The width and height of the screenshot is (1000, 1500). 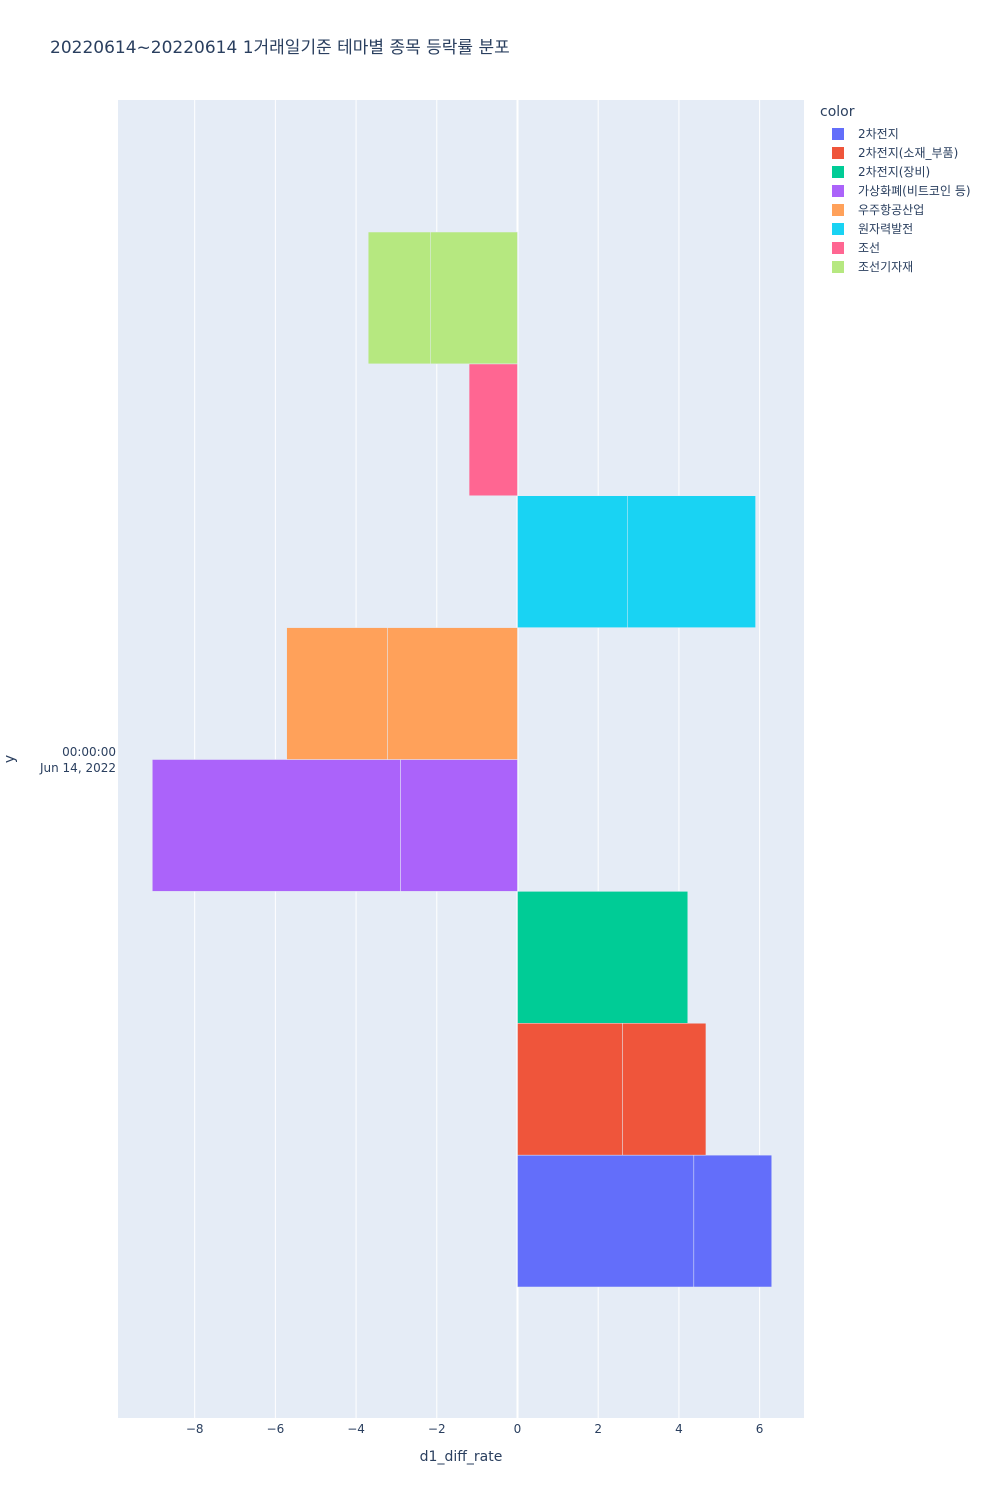 What do you see at coordinates (891, 210) in the screenshot?
I see `legend-label: 우주항공산업` at bounding box center [891, 210].